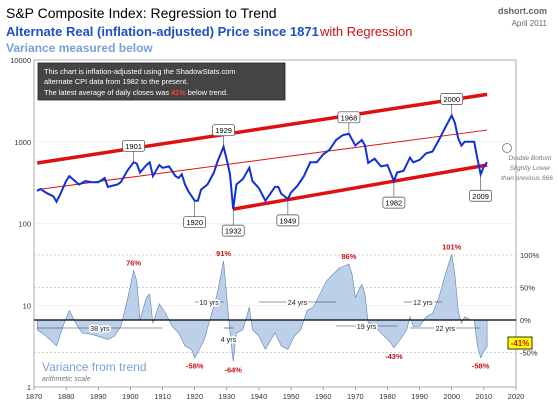 This screenshot has height=409, width=557. Describe the element at coordinates (259, 396) in the screenshot. I see `x-tick-label: 1940` at that location.